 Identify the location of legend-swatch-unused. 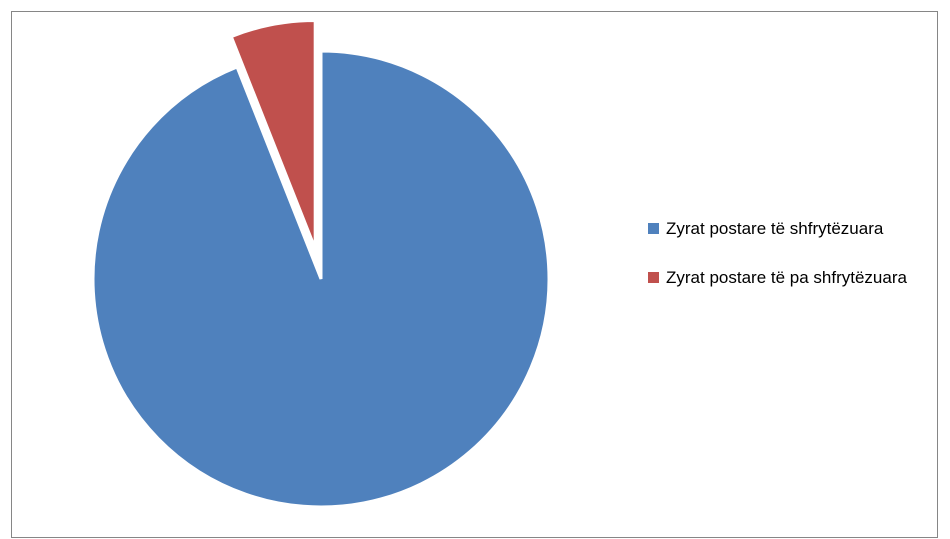
(653, 277).